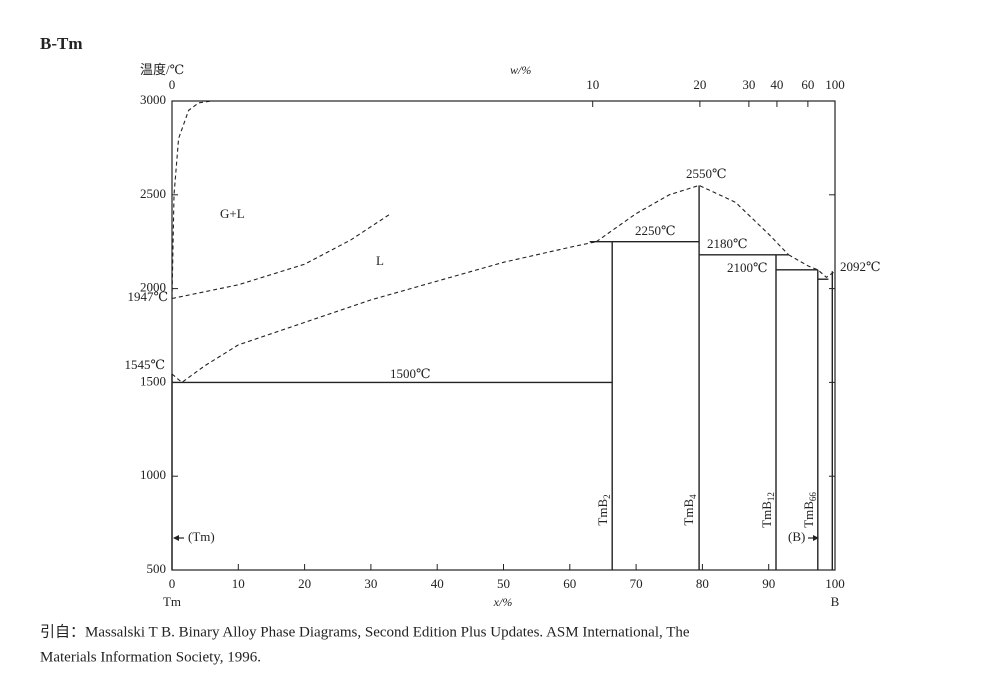 The image size is (1000, 679). Describe the element at coordinates (410, 373) in the screenshot. I see `annotation: 1500℃` at that location.